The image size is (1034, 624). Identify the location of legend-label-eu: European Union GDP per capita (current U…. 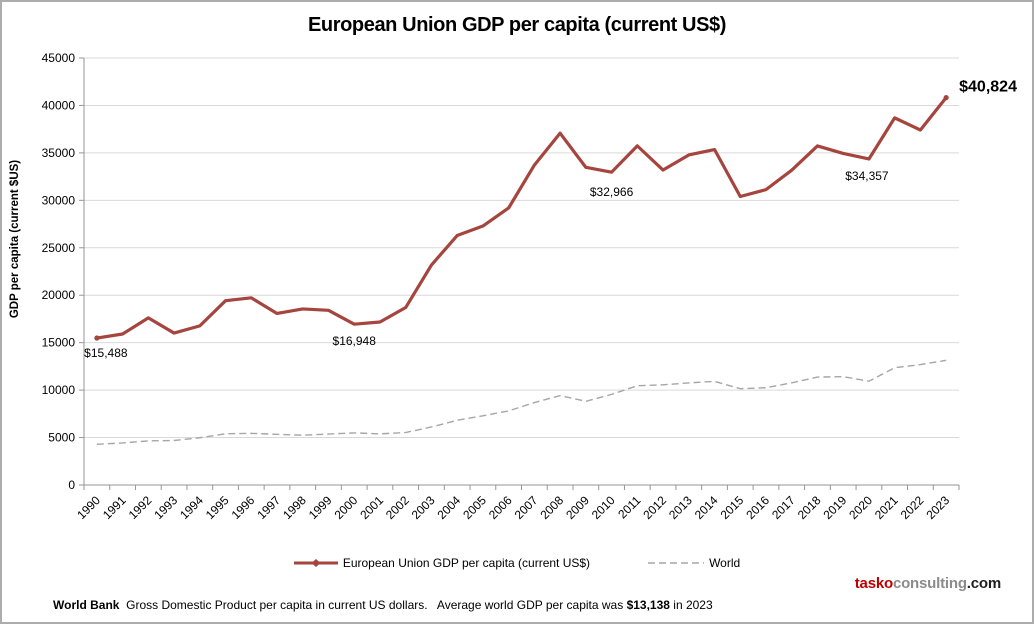
(466, 563).